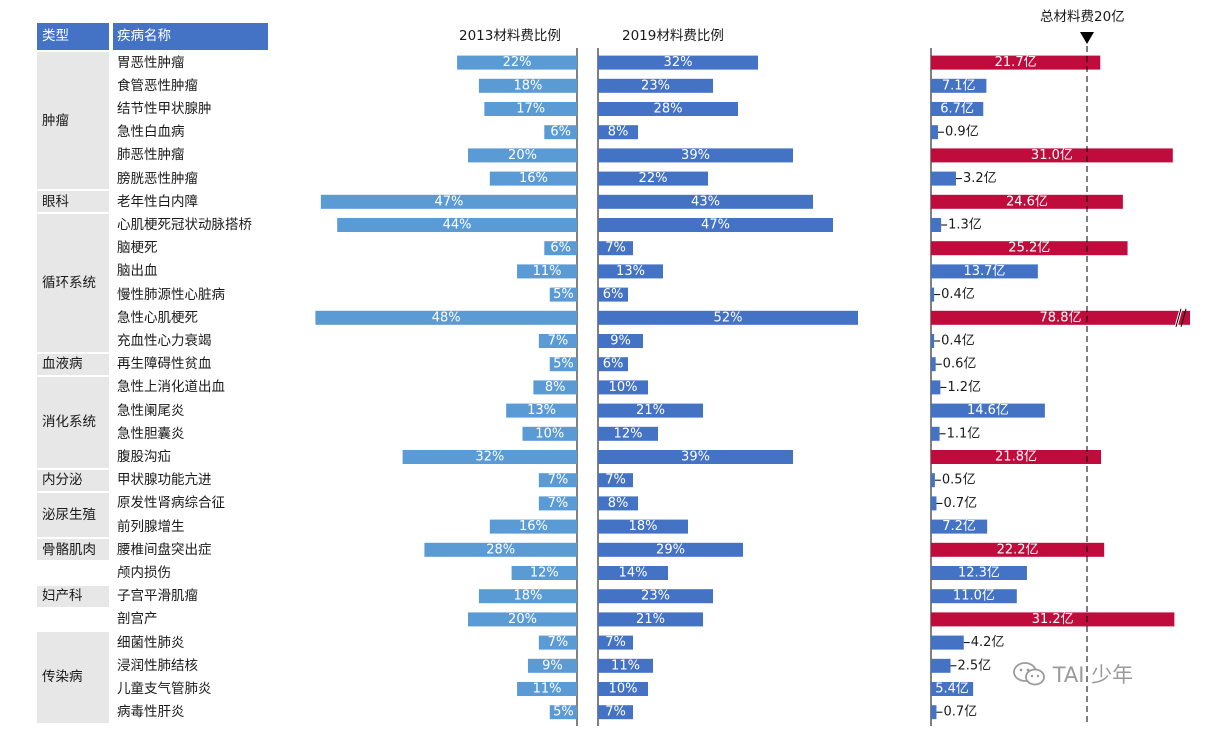 The height and width of the screenshot is (731, 1223). What do you see at coordinates (151, 433) in the screenshot?
I see `disease-label: 急性胆囊炎` at bounding box center [151, 433].